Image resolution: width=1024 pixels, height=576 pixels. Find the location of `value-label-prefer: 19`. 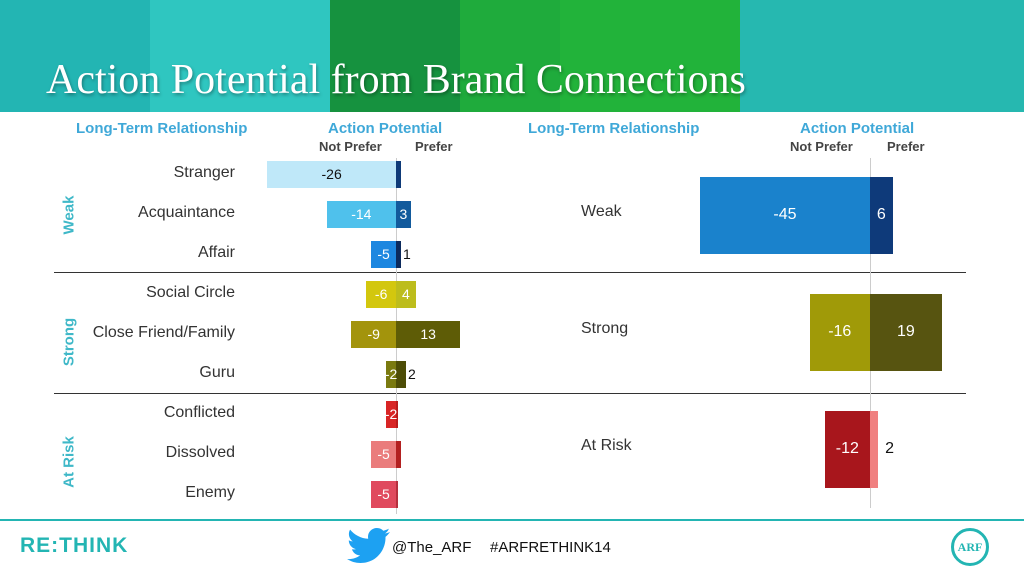

value-label-prefer: 19 is located at coordinates (906, 331).